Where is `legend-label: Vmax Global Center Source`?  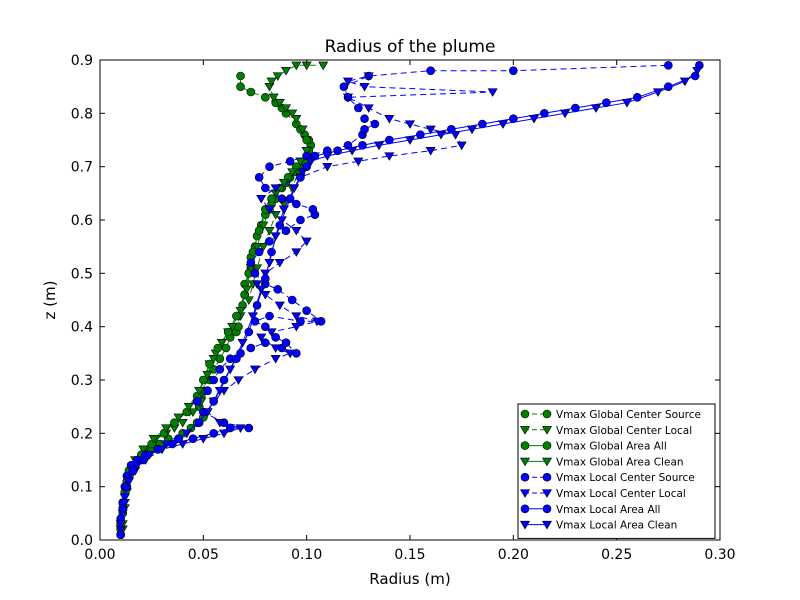
legend-label: Vmax Global Center Source is located at coordinates (628, 415).